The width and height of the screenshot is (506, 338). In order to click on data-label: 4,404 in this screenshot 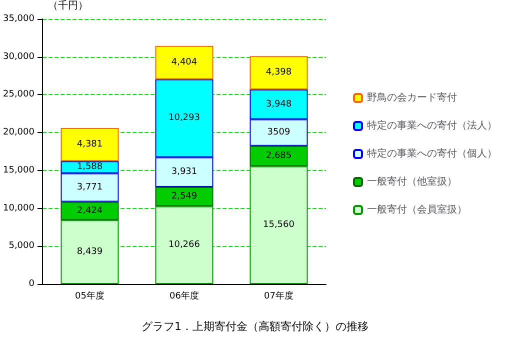, I will do `click(184, 63)`.